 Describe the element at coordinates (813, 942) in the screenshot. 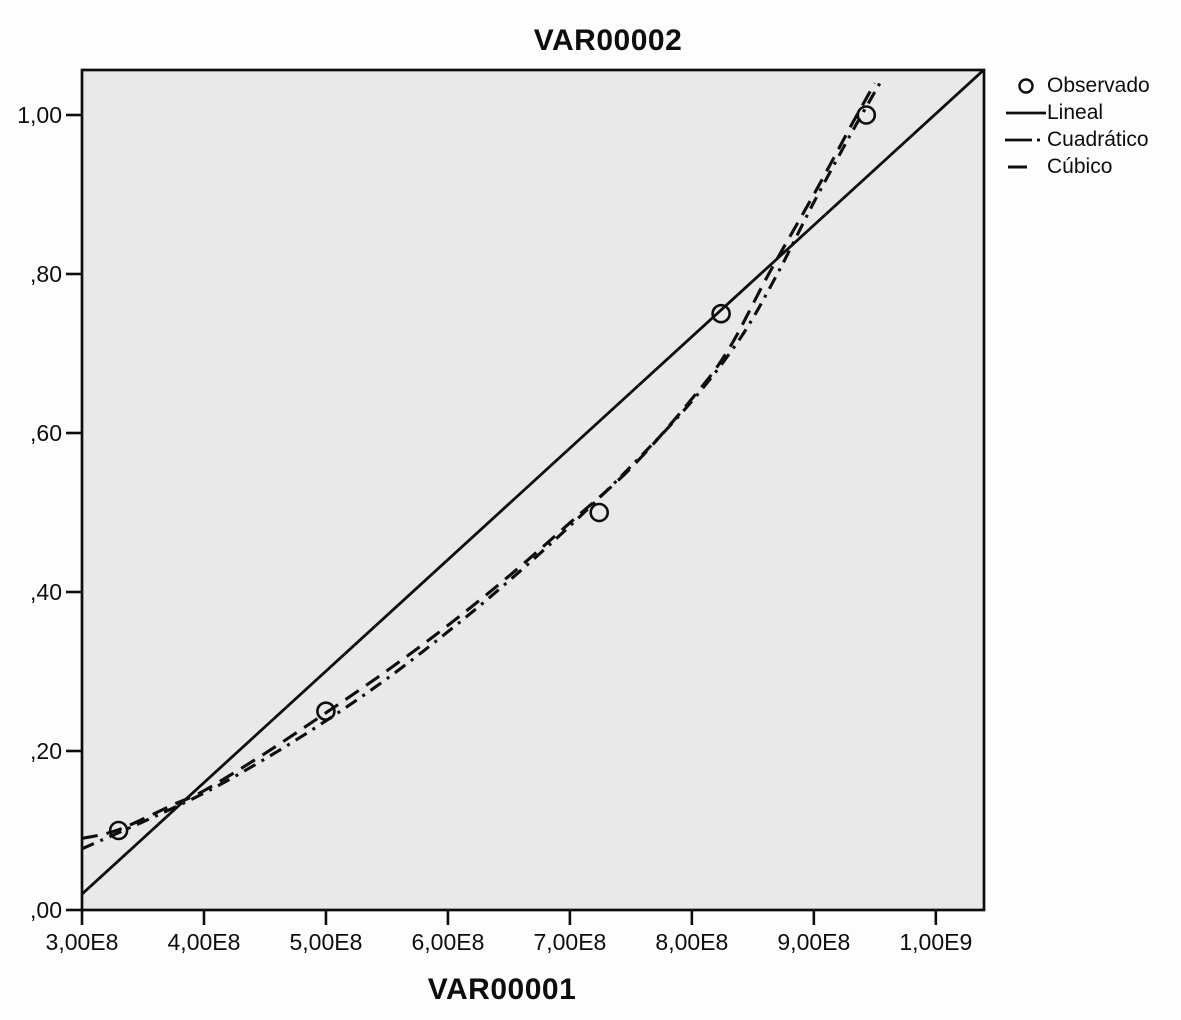

I see `x-tick-label: 9,00E8` at that location.